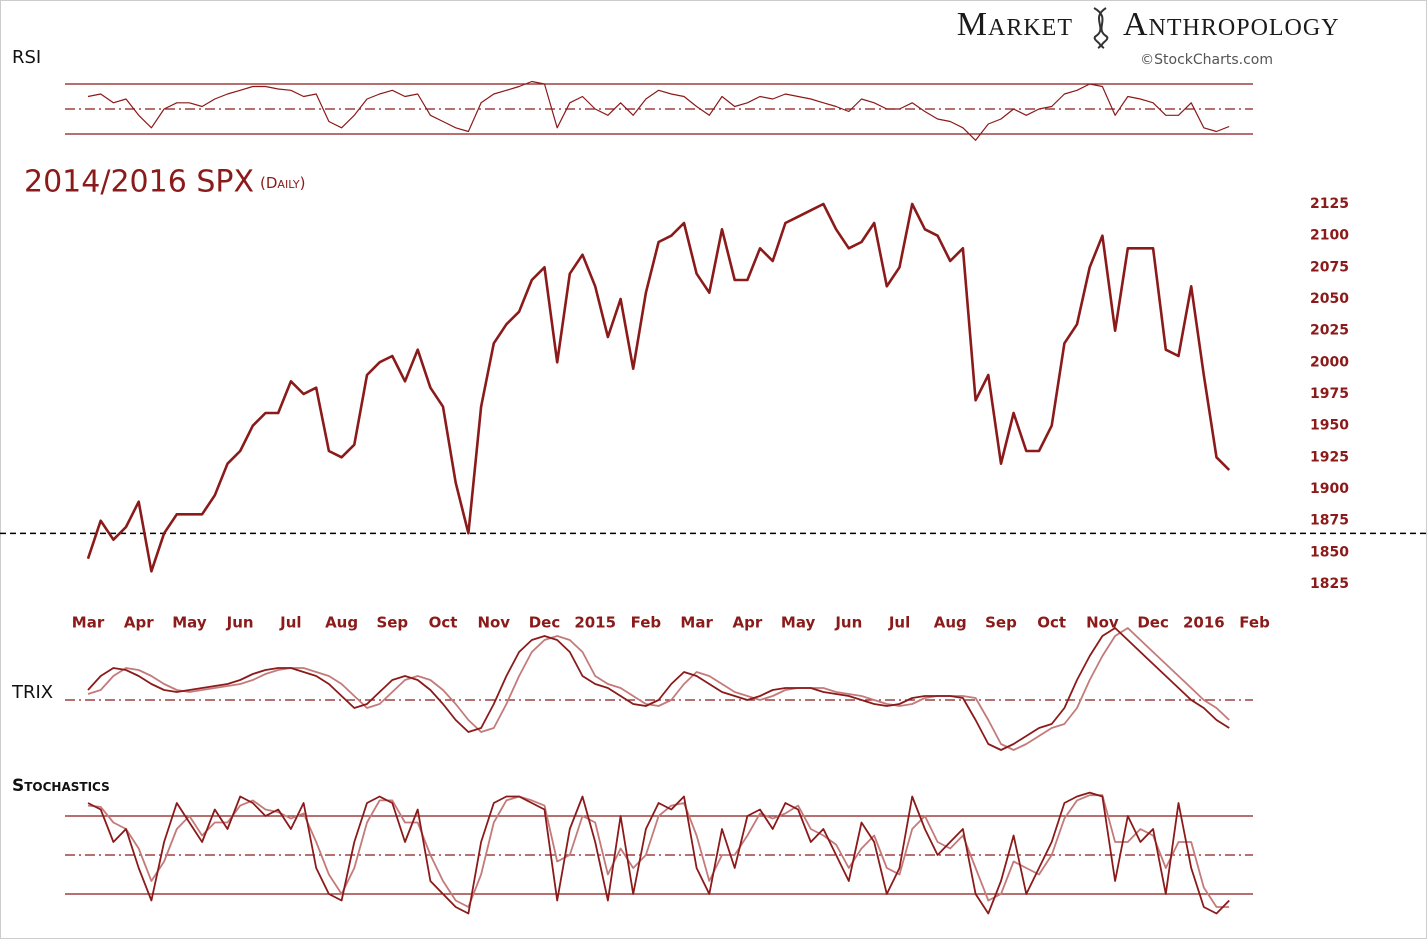  Describe the element at coordinates (1329, 394) in the screenshot. I see `y-tick-label: 1975` at that location.